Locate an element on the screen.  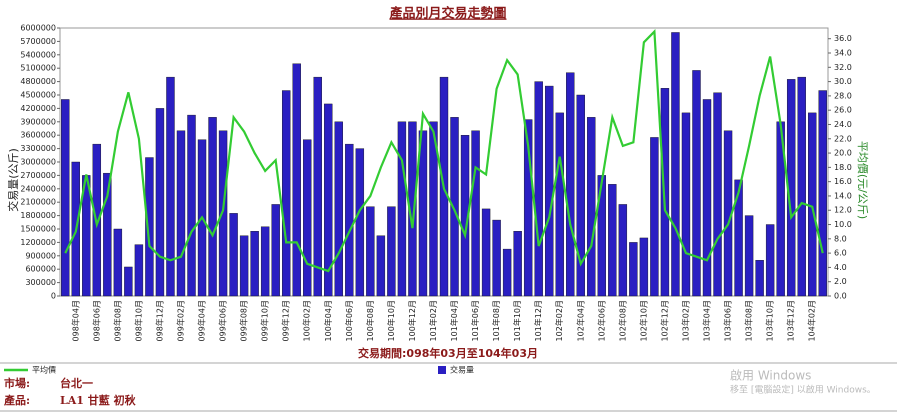
y-tick-label: 900000 is located at coordinates (40, 255).